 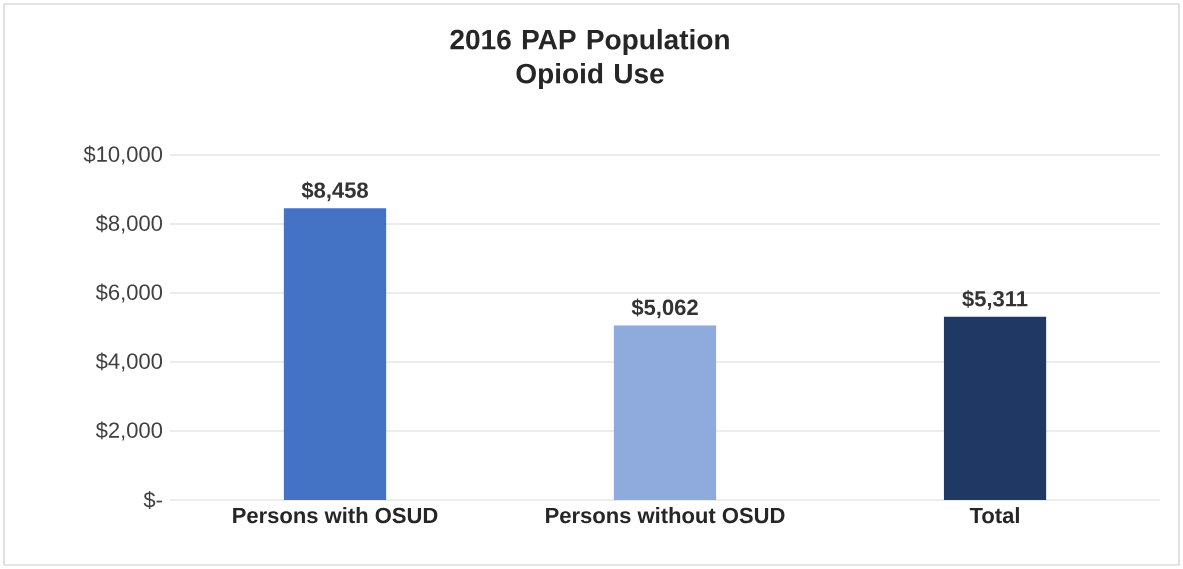 What do you see at coordinates (129, 224) in the screenshot?
I see `y-tick-label: $8,000` at bounding box center [129, 224].